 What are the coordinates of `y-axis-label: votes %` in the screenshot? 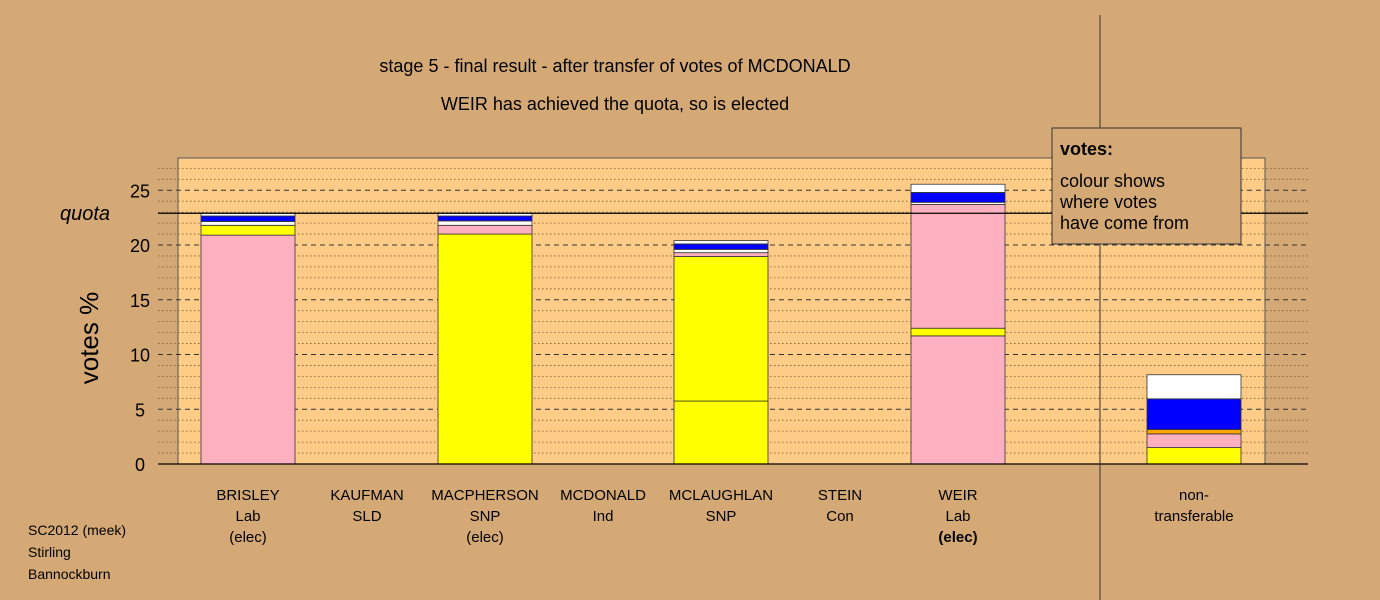 It's located at (89, 338).